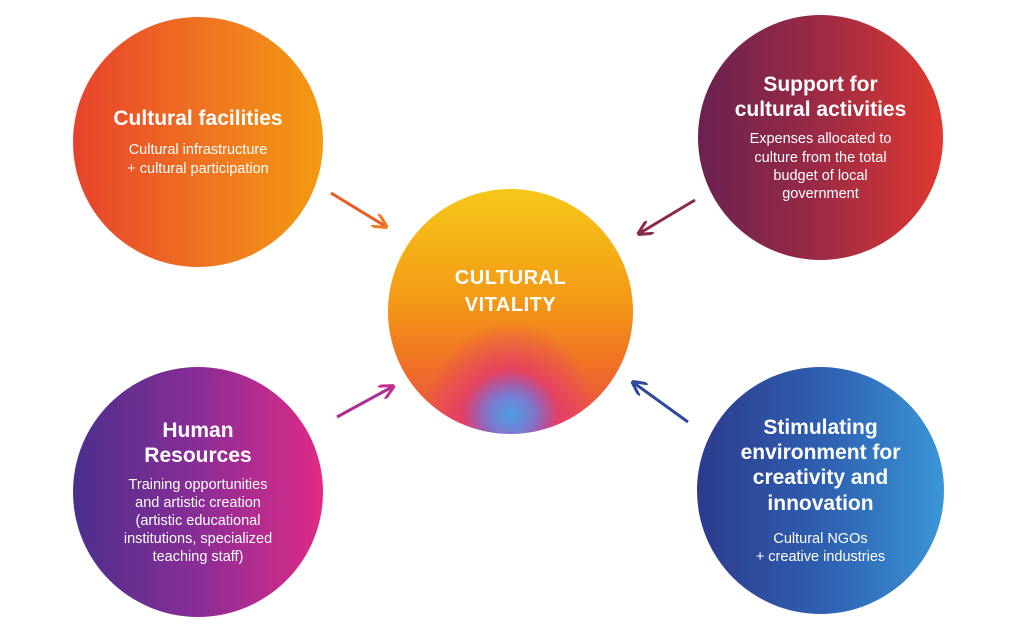  I want to click on node-desc-line: and artistic creation, so click(198, 503).